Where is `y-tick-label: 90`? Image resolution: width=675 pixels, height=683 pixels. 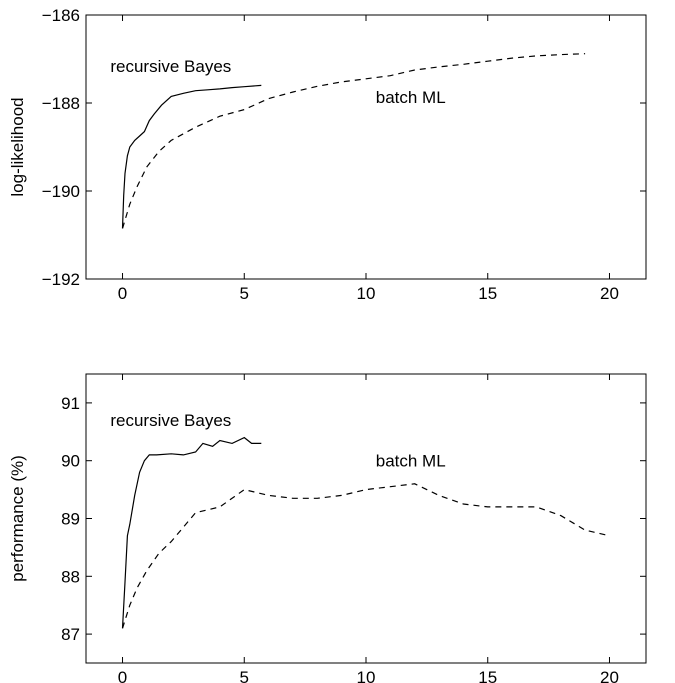 y-tick-label: 90 is located at coordinates (70, 461).